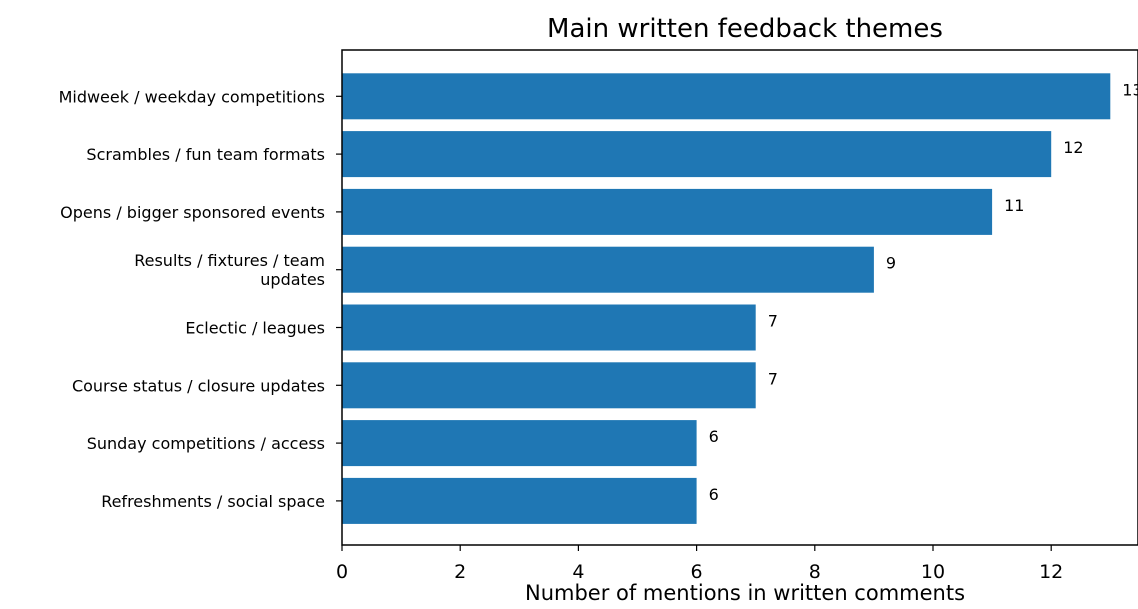 Image resolution: width=1138 pixels, height=609 pixels. I want to click on x-tick-label: 4, so click(578, 572).